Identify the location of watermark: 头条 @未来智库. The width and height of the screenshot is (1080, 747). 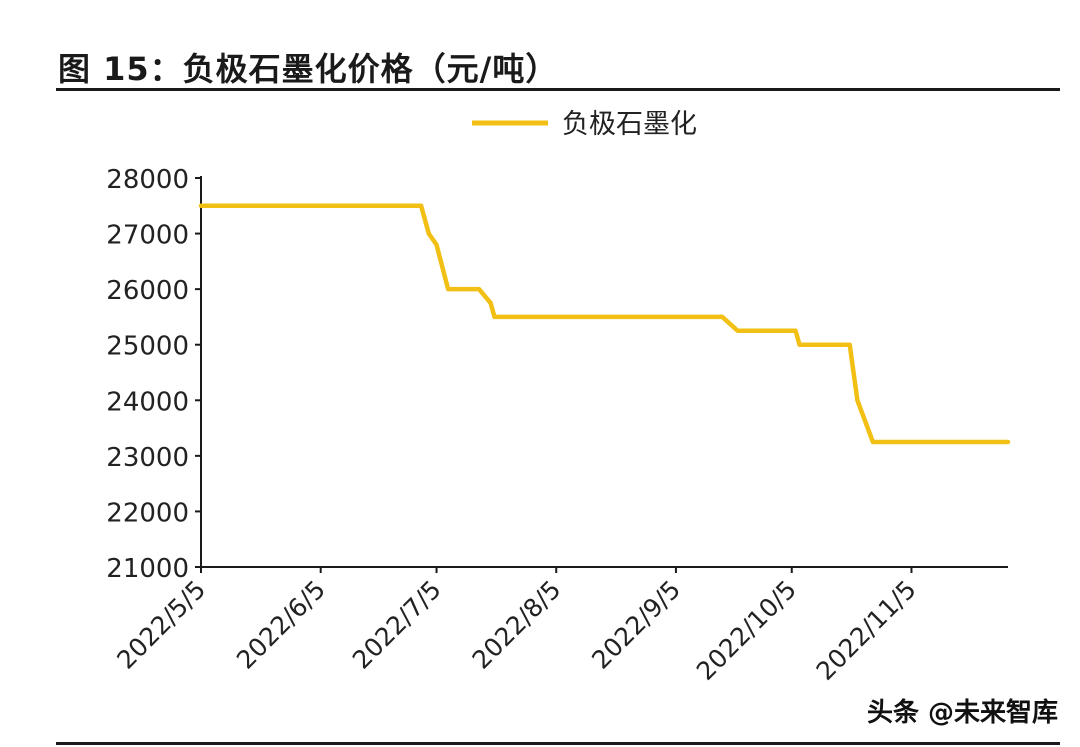
(962, 713).